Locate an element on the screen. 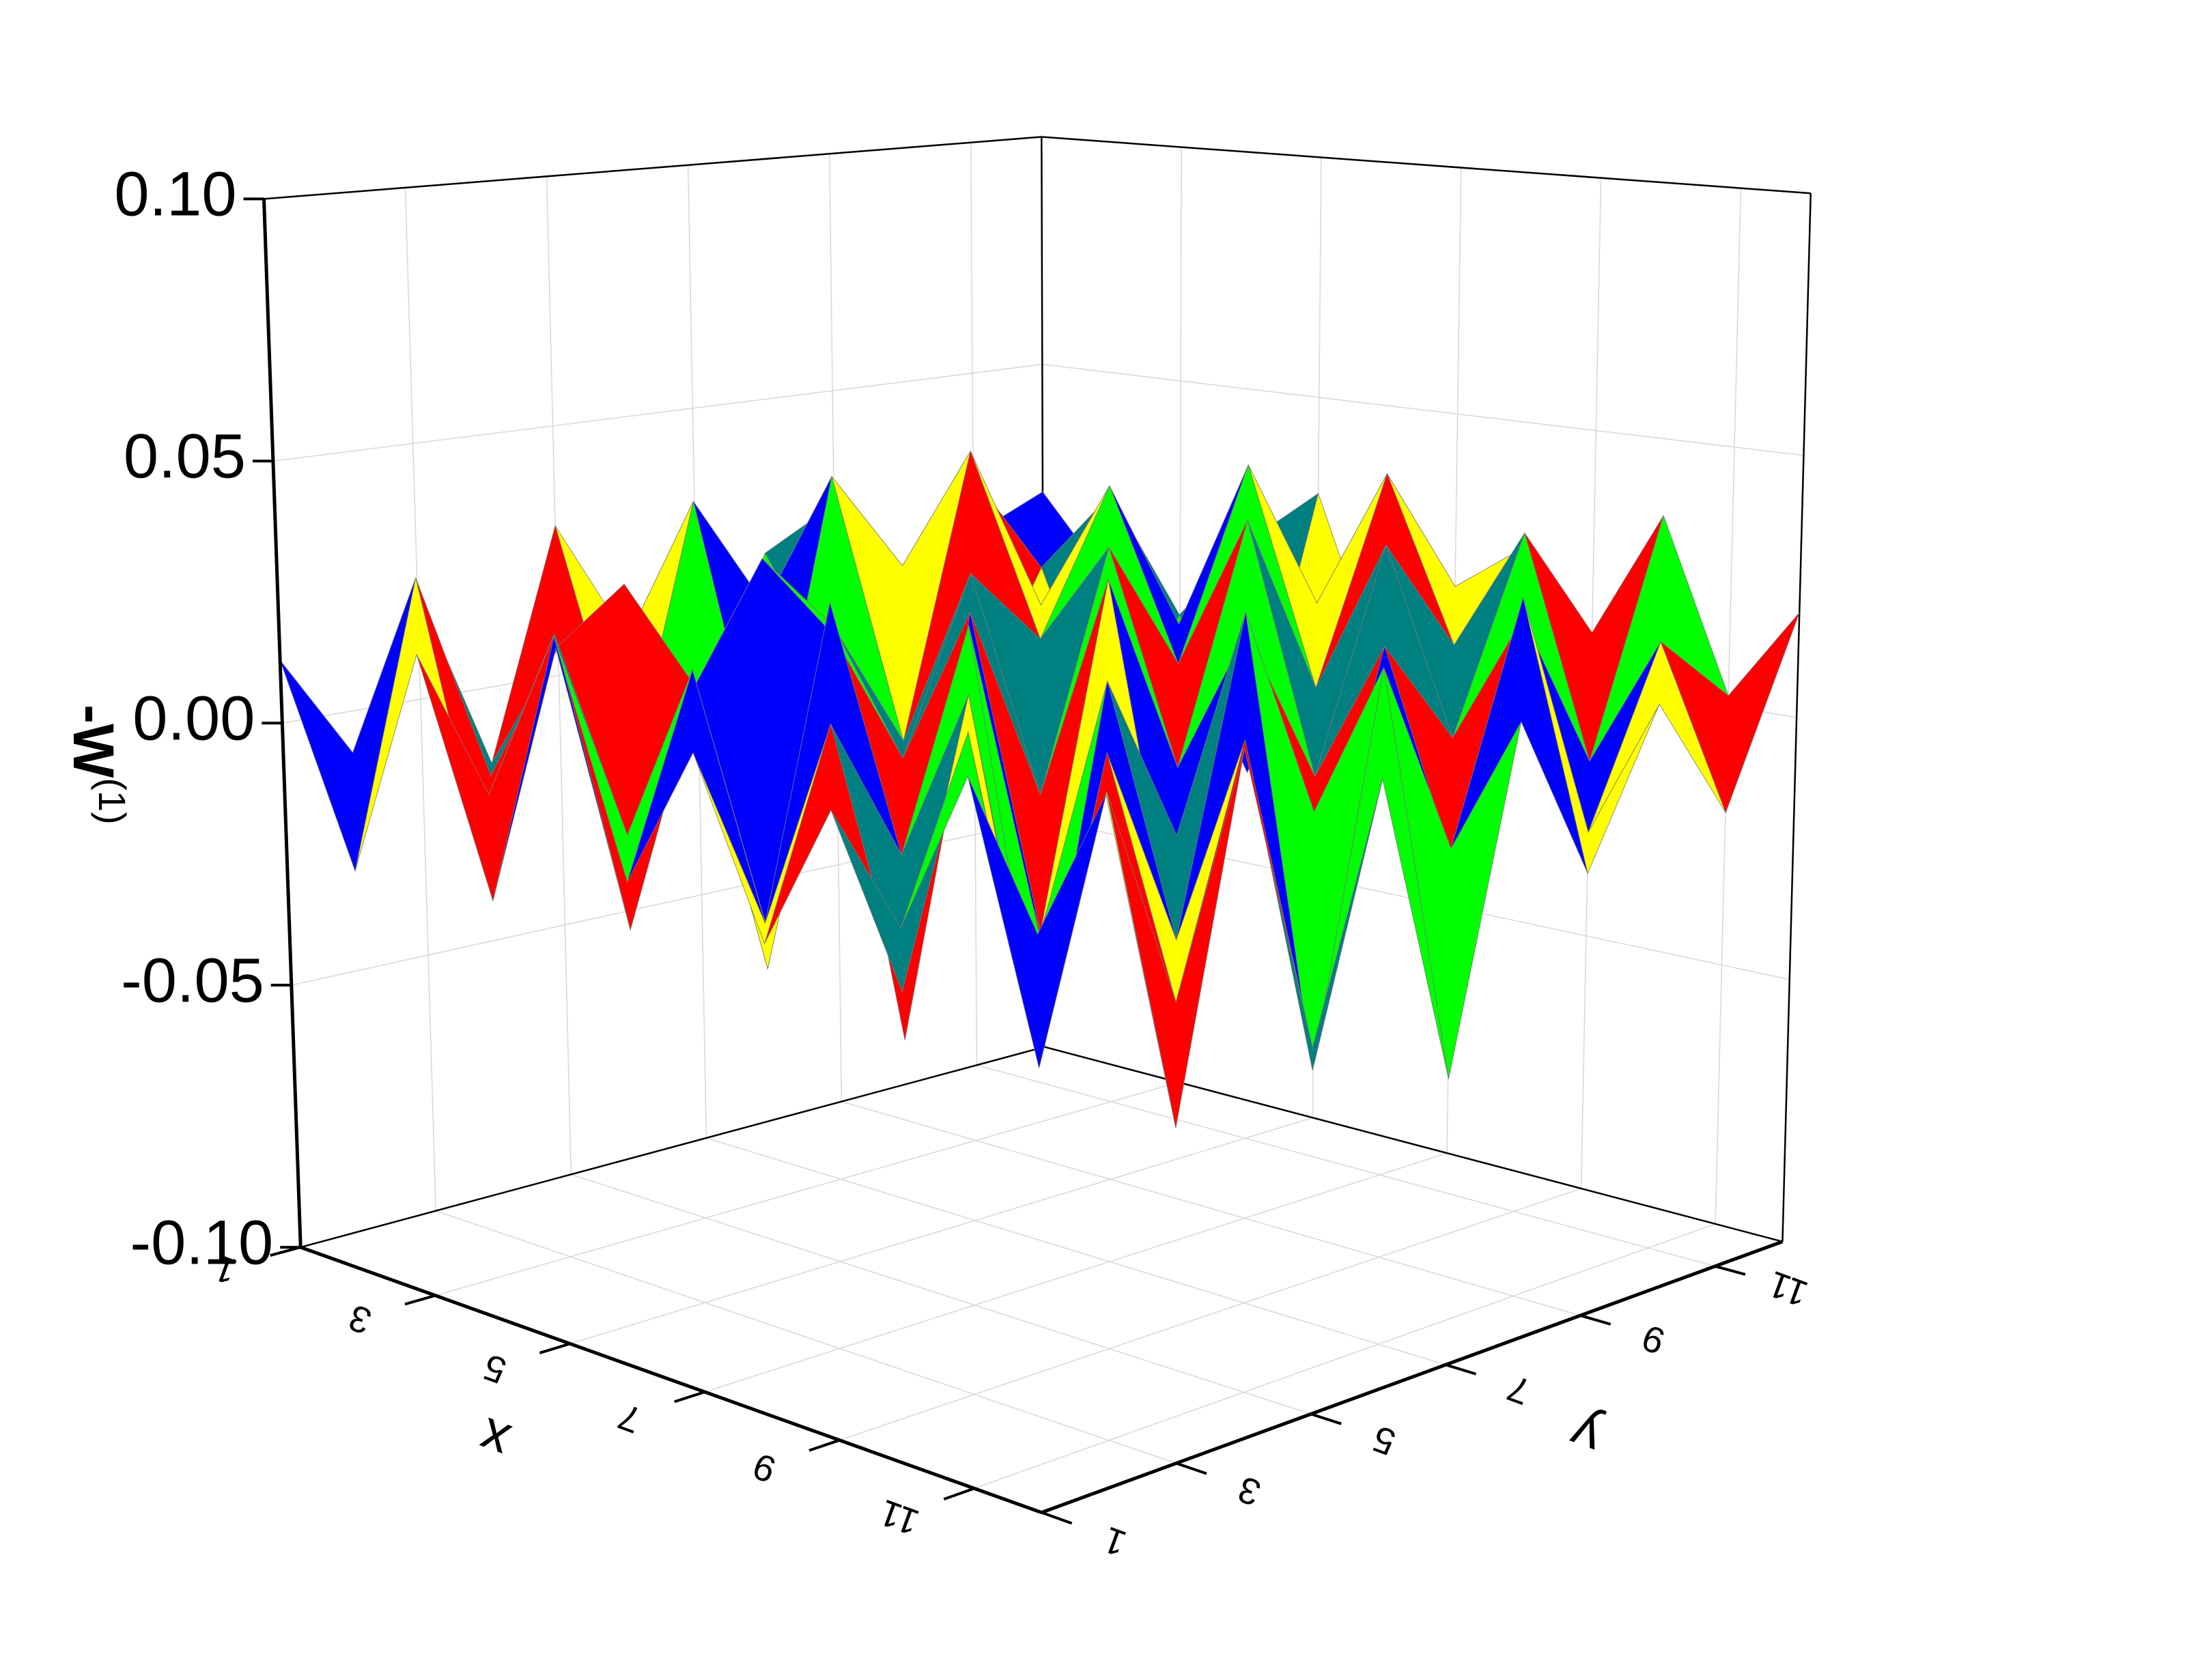  y-axis is located at coordinates (1412, 1377).